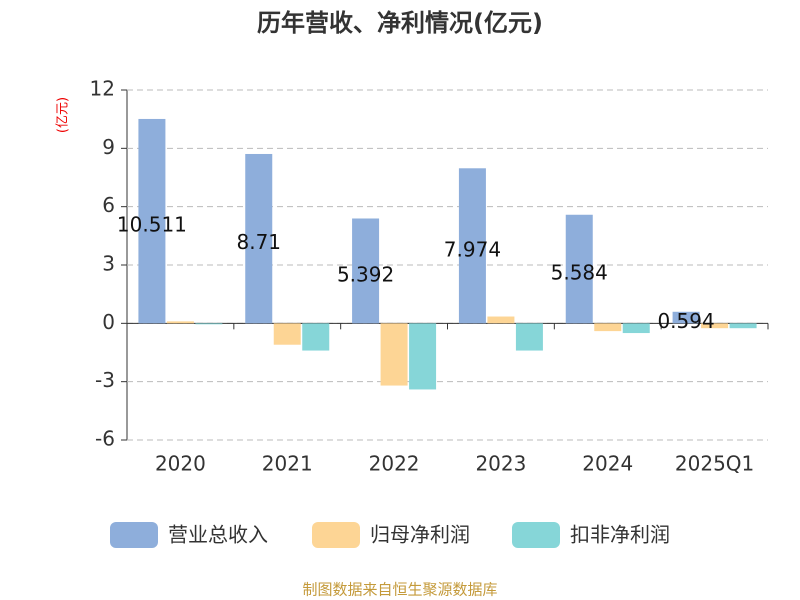 The image size is (800, 600). Describe the element at coordinates (400, 23) in the screenshot. I see `chart-title: 历年营收、净利情况(亿元)` at that location.